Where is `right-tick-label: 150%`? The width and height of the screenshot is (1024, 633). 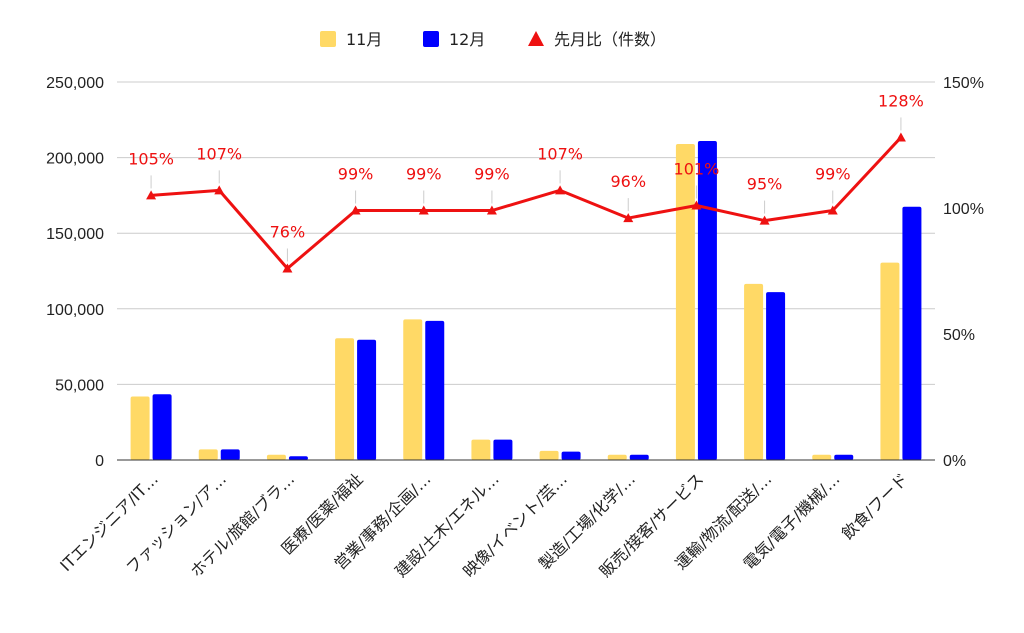
right-tick-label: 150% is located at coordinates (963, 83).